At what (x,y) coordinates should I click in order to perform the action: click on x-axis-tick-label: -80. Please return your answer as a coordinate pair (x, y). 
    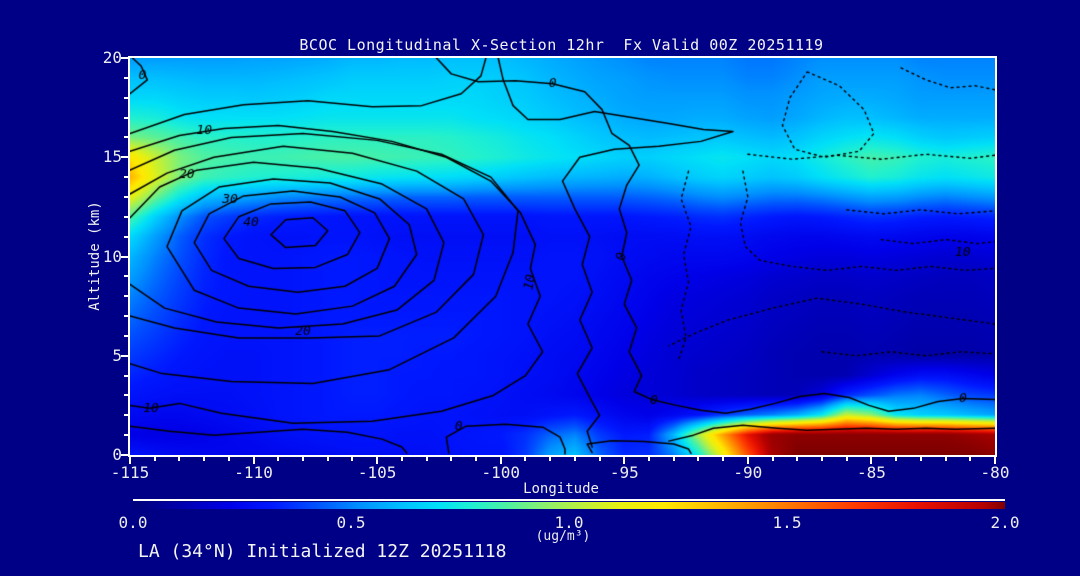
    Looking at the image, I should click on (995, 472).